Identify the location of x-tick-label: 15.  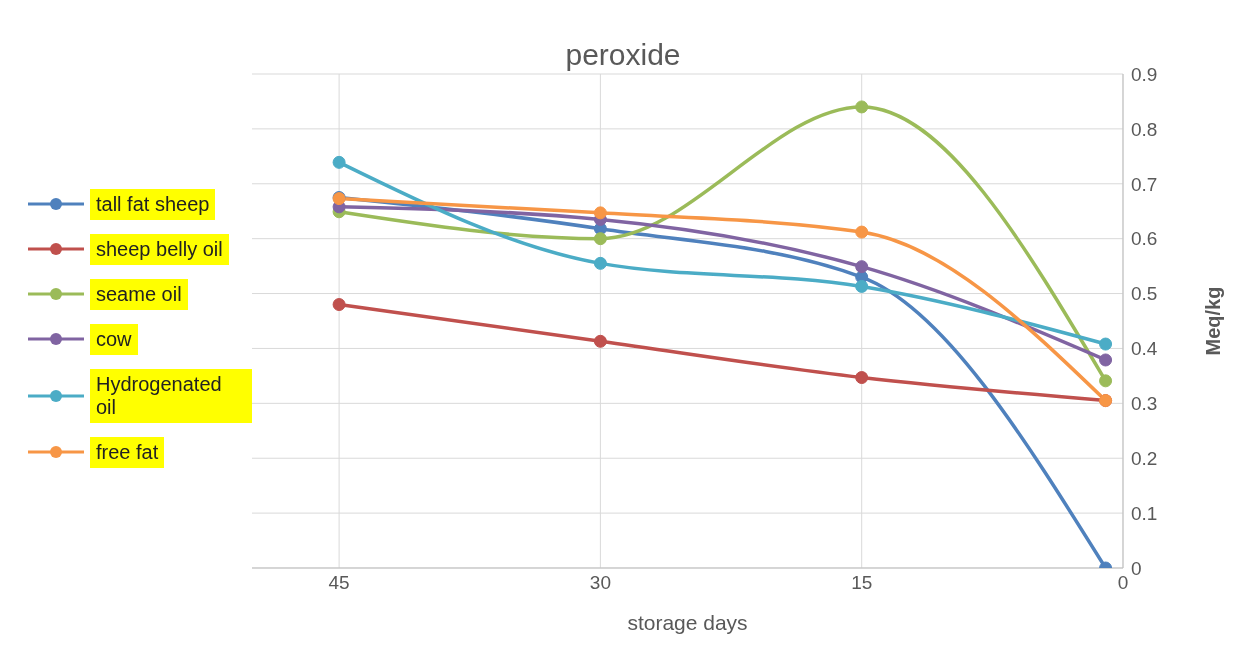
(862, 583).